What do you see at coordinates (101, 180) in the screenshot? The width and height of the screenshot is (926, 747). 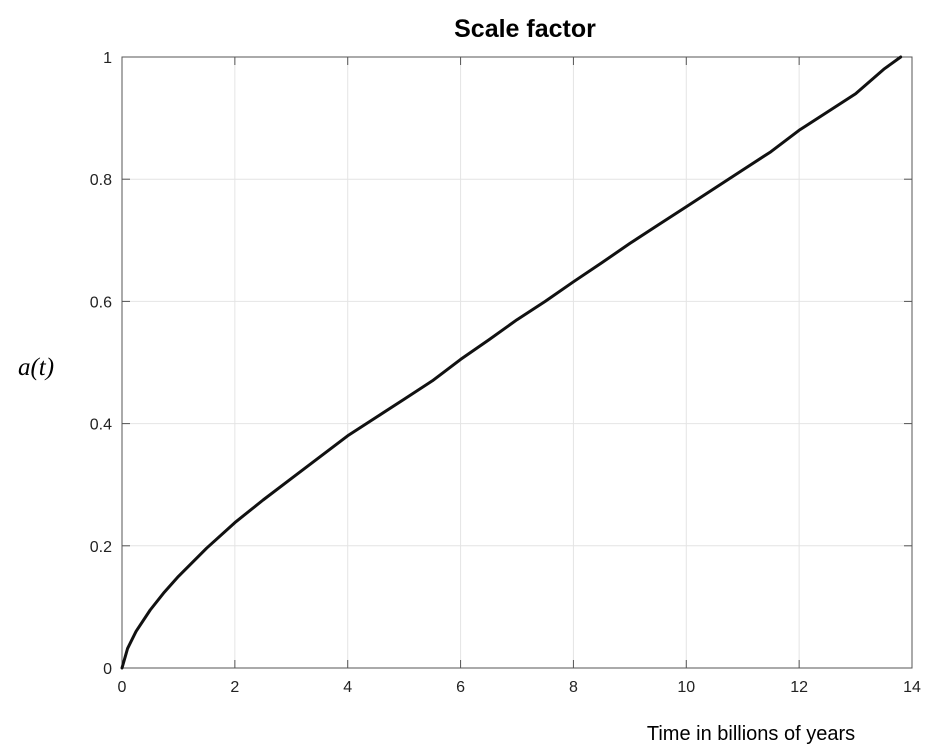 I see `y-tick-label: 0.8` at bounding box center [101, 180].